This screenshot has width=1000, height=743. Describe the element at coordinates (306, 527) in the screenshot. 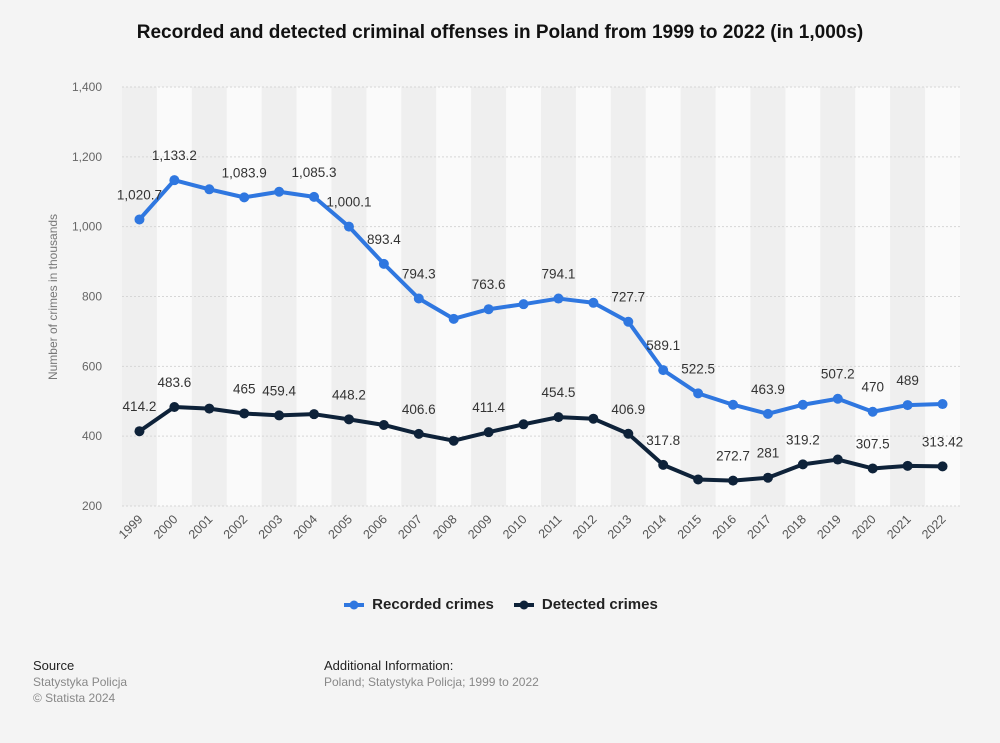

I see `x-tick-label: 2004` at that location.